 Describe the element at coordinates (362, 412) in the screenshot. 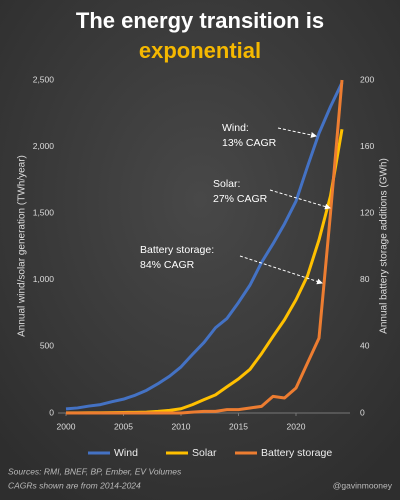

I see `y2-tick-label: 0` at that location.